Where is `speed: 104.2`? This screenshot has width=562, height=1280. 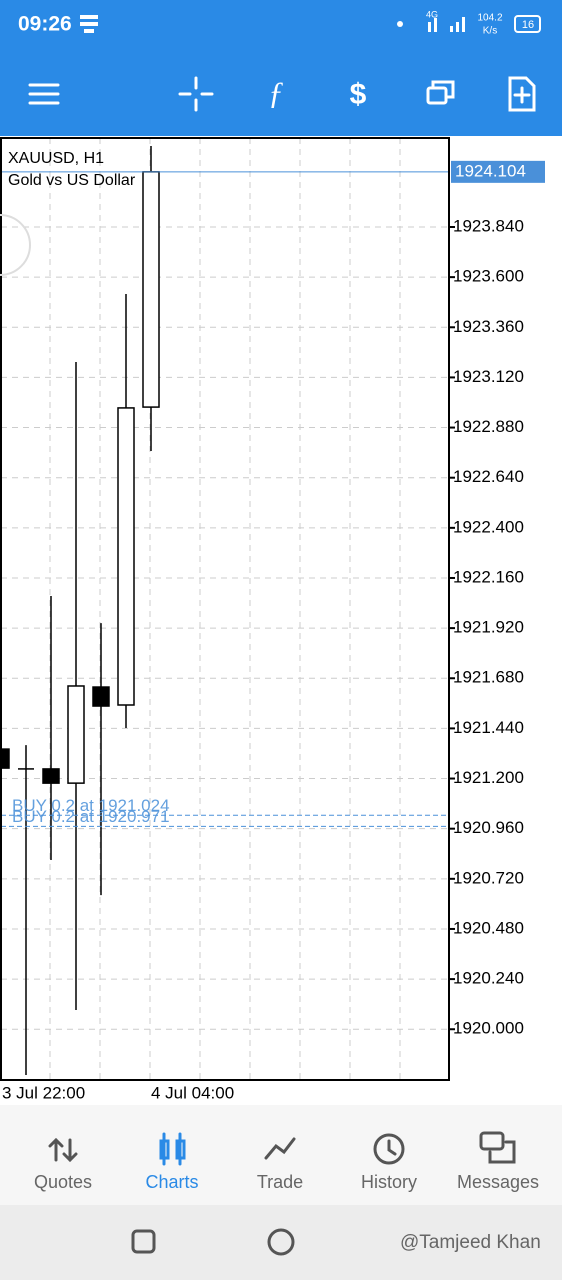 speed: 104.2 is located at coordinates (489, 18).